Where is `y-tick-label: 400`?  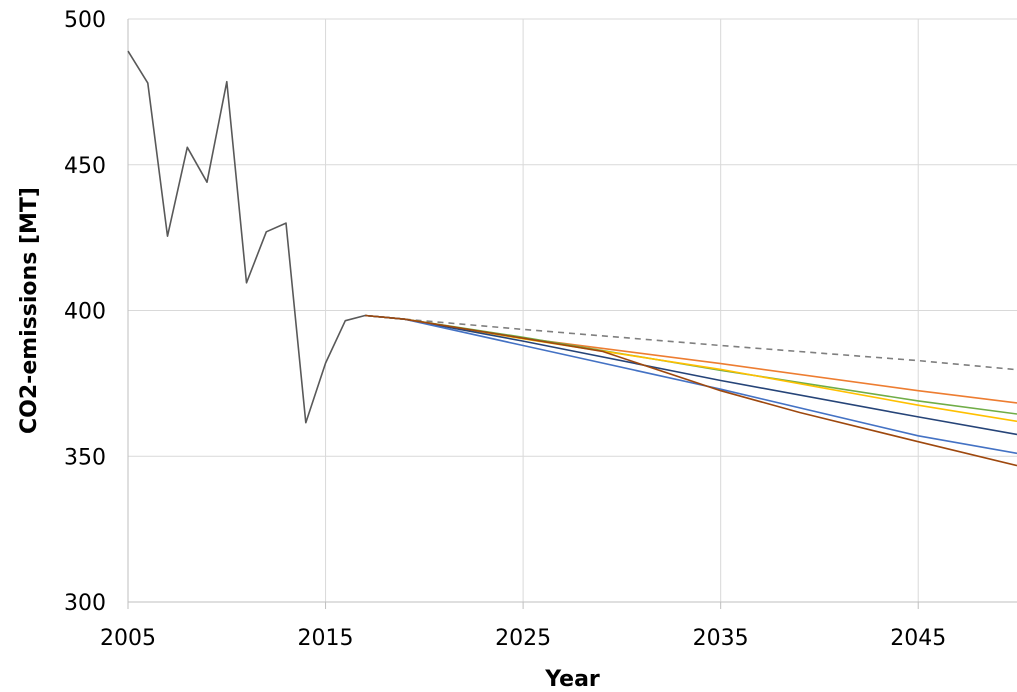 y-tick-label: 400 is located at coordinates (85, 312).